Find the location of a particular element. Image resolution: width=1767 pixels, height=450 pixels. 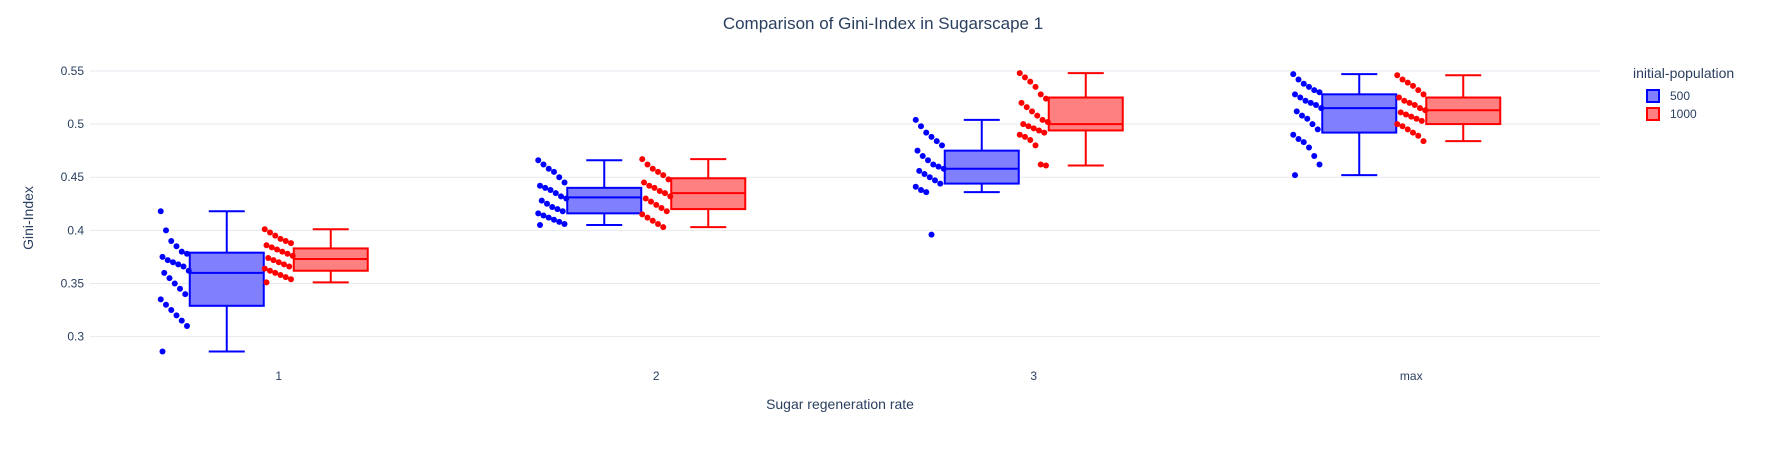

legend: initial-population 500 1000 is located at coordinates (1683, 93).